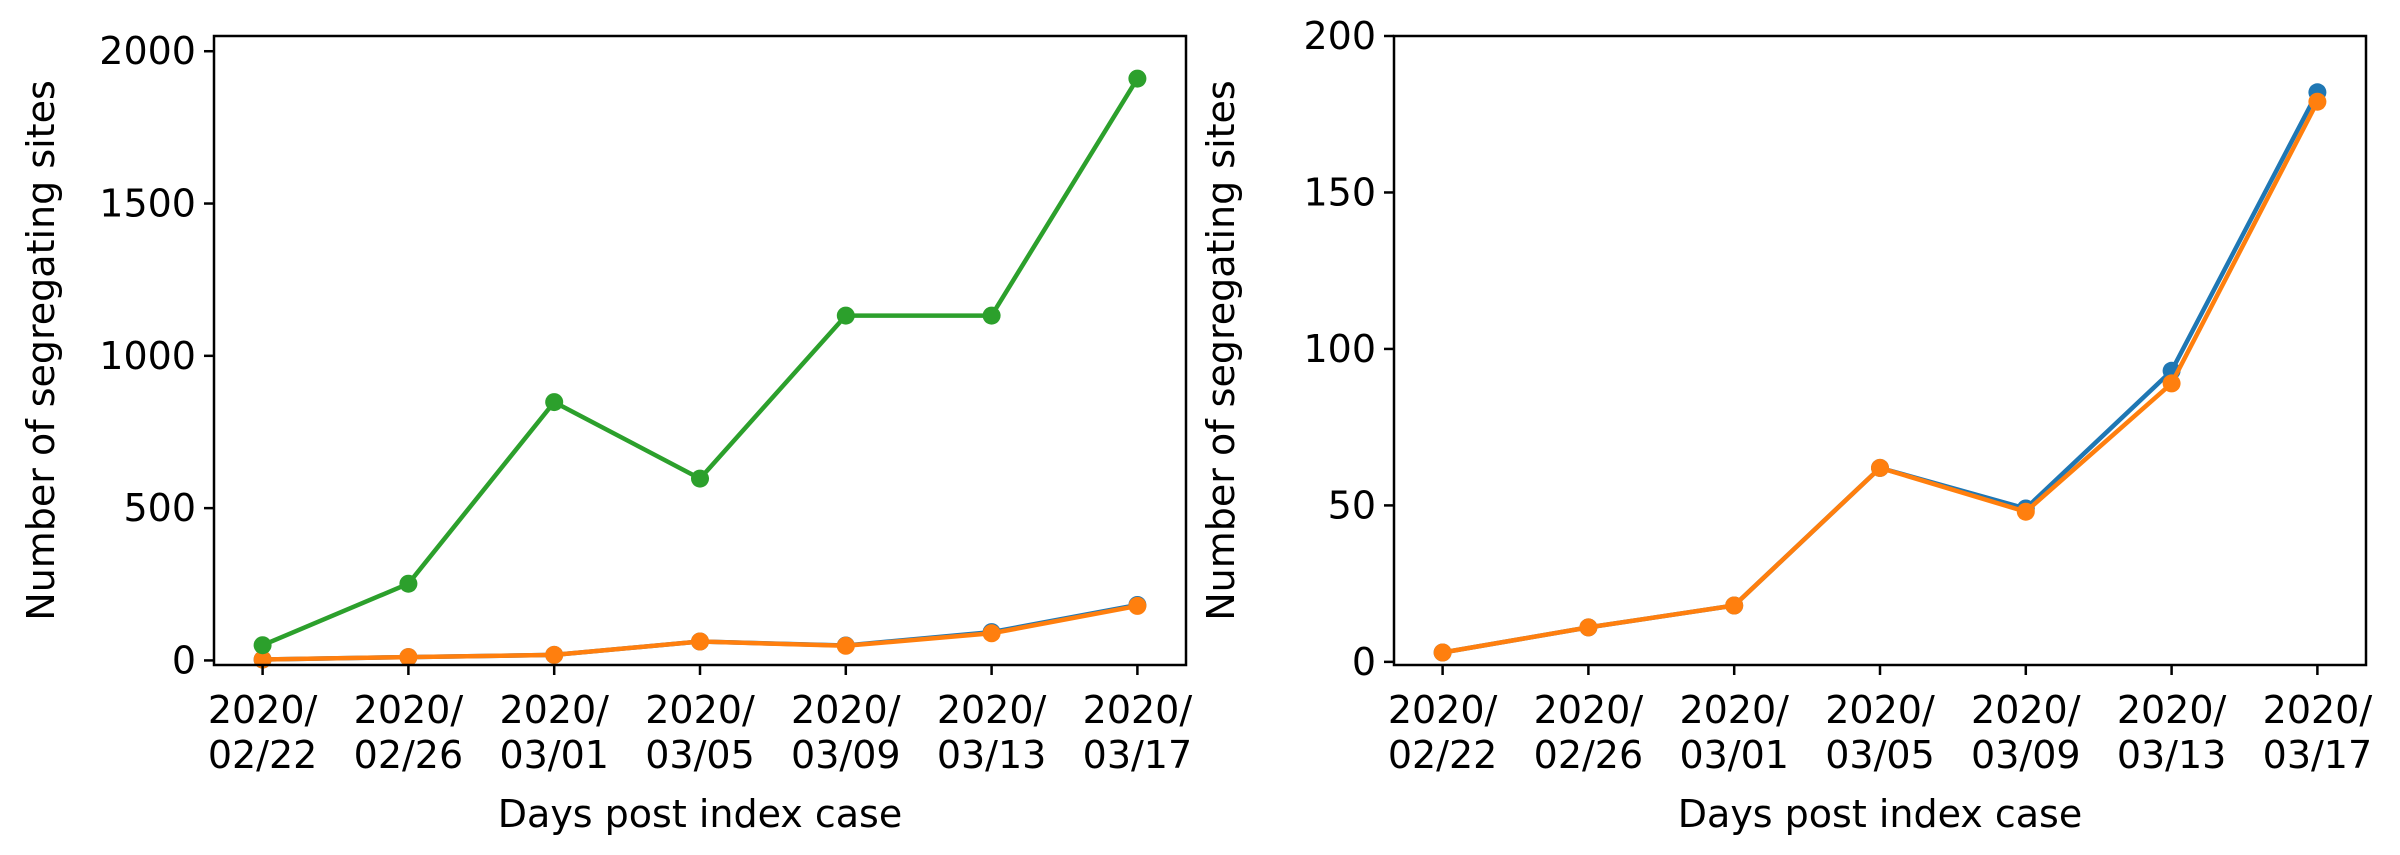 The height and width of the screenshot is (855, 2400). I want to click on y-tick-label: 150, so click(1339, 192).